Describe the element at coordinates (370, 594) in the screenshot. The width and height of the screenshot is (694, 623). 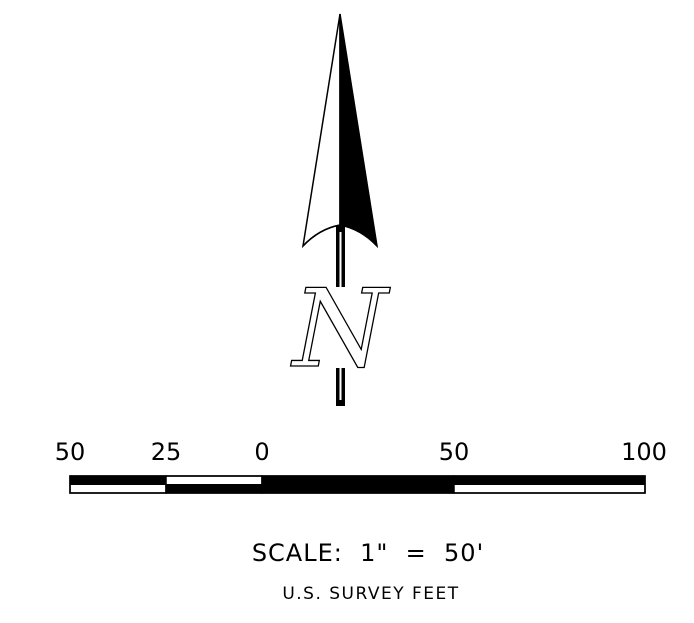
I see `units-caption: U.S. SURVEY FEET` at that location.